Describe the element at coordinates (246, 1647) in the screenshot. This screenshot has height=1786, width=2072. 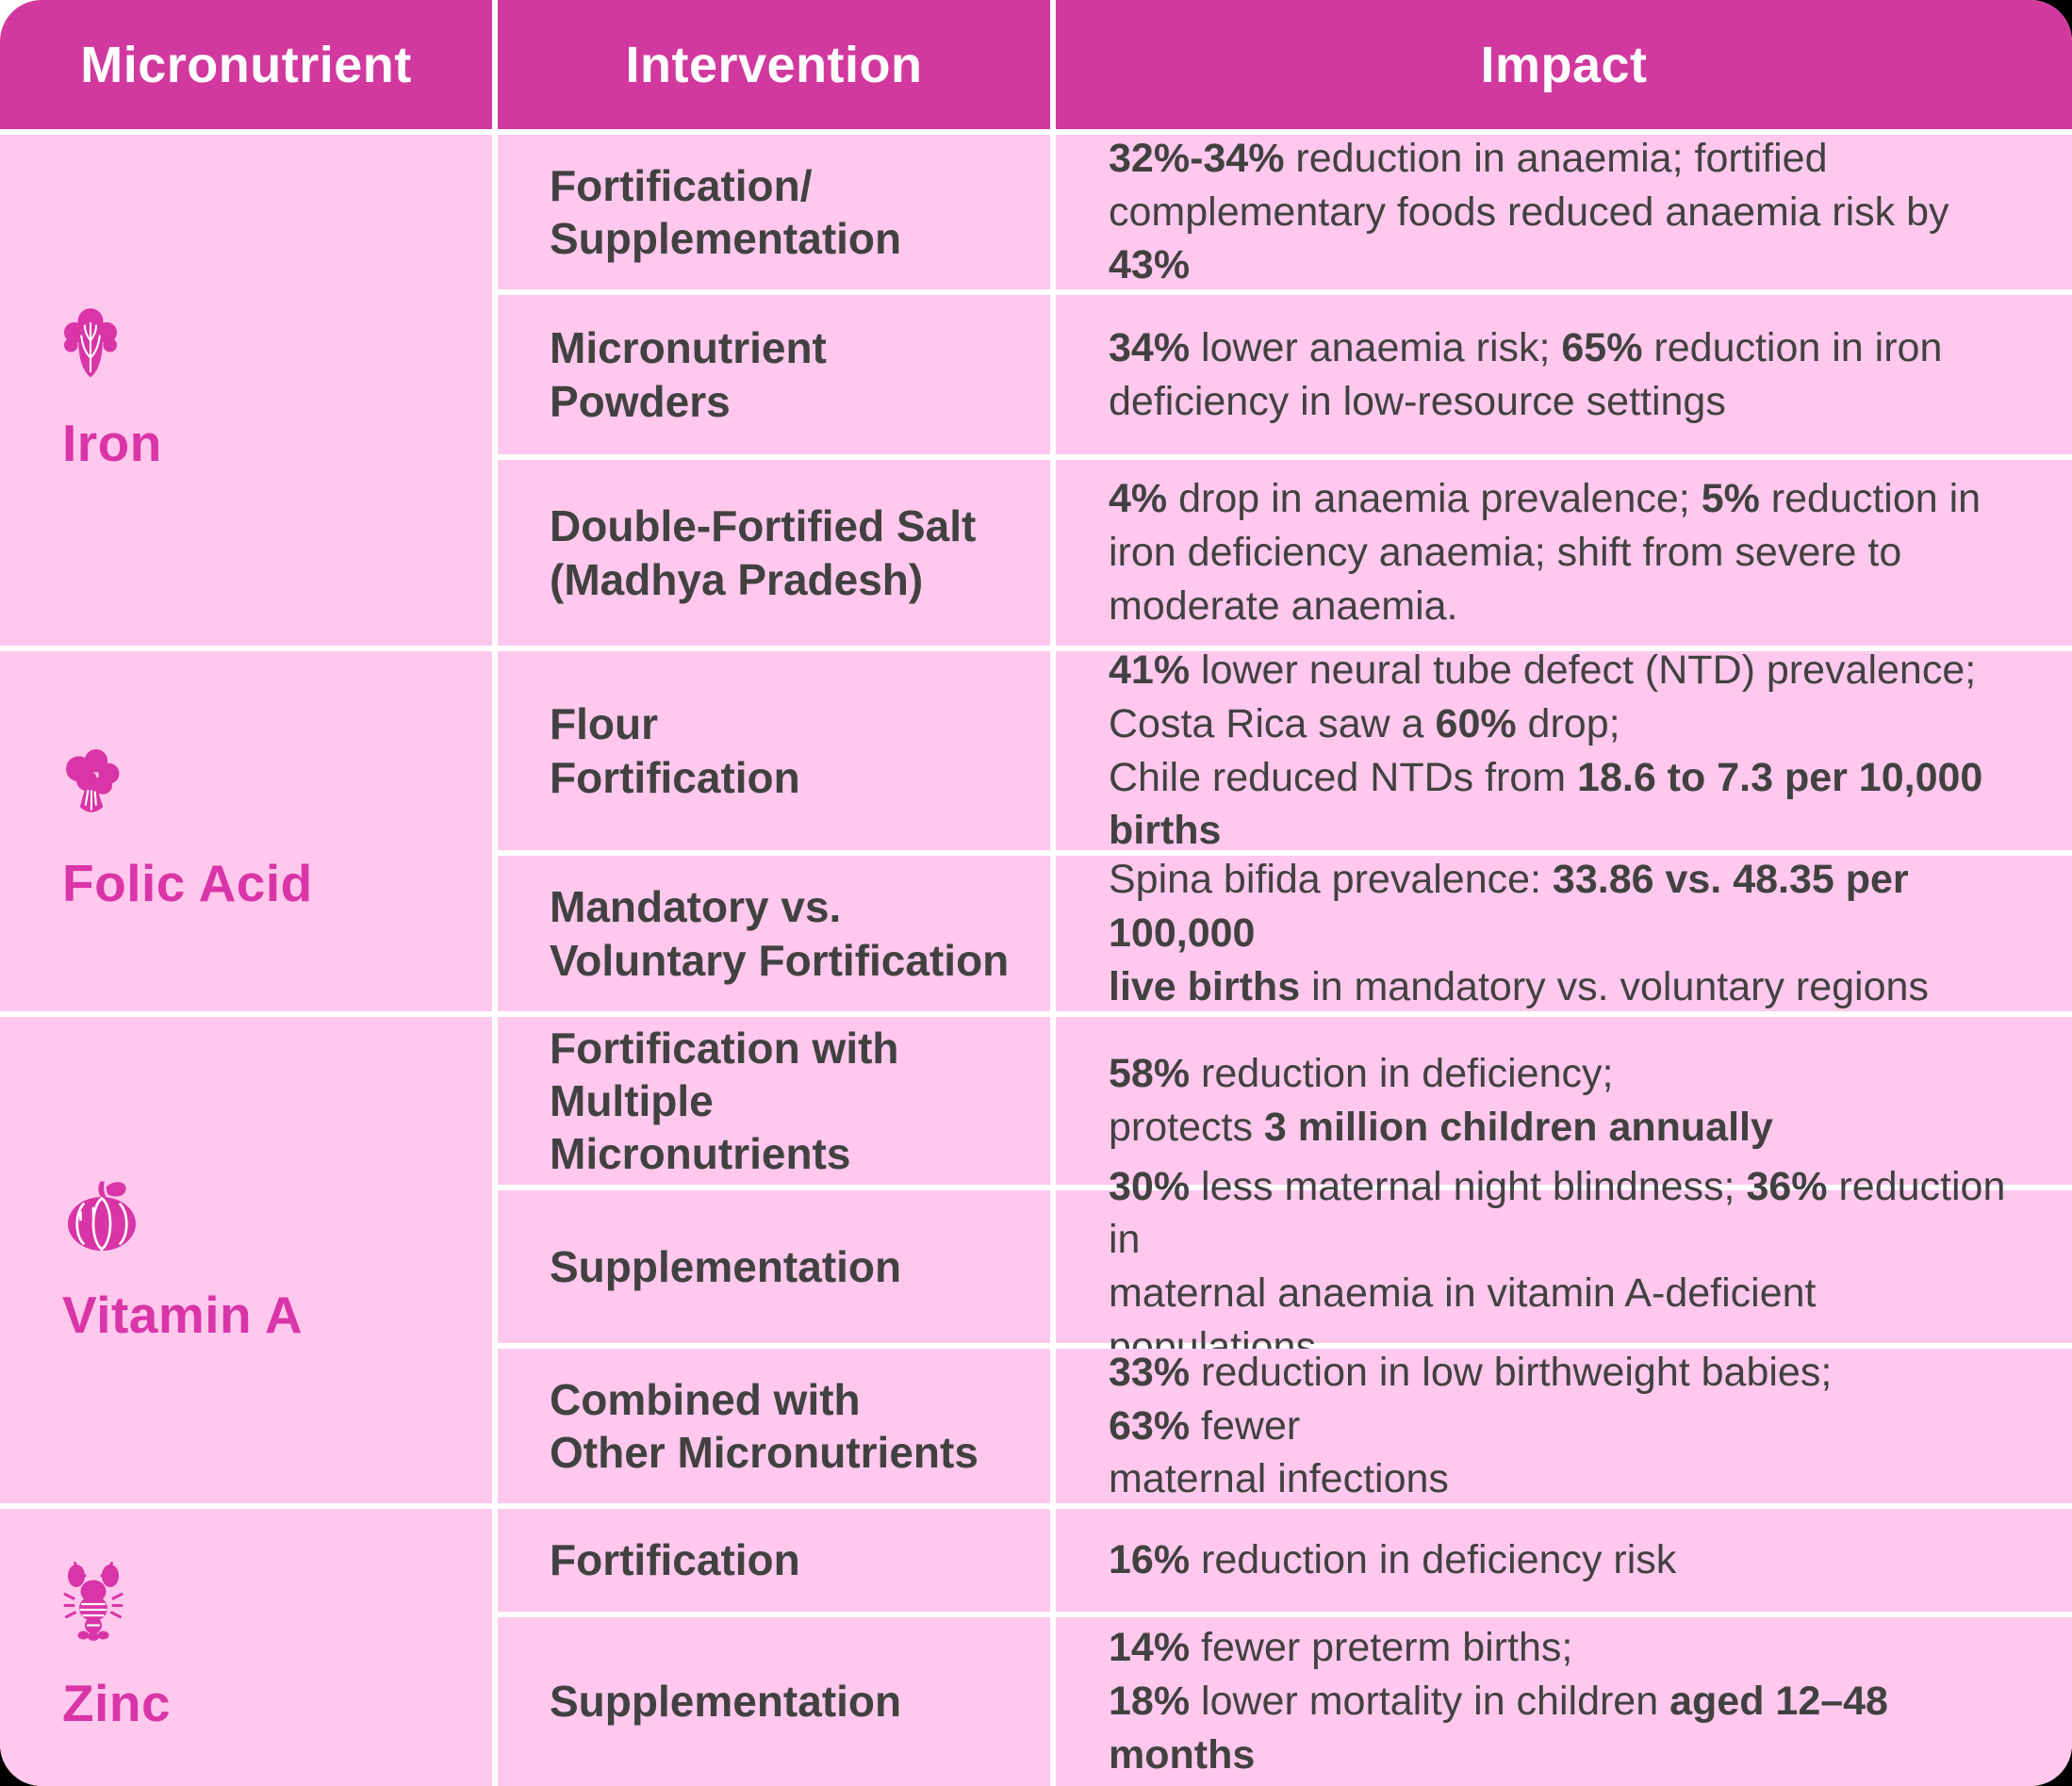
I see `micronutrient-cell-zinc: Zinc` at that location.